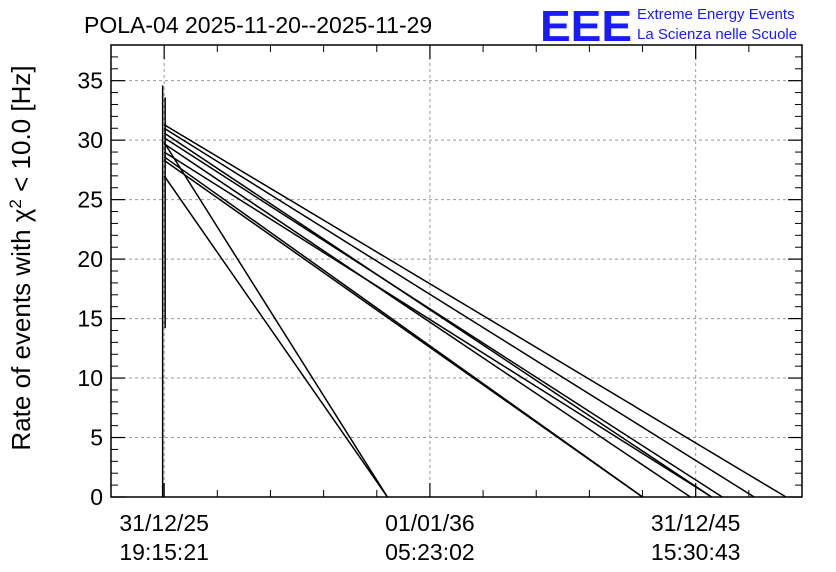  What do you see at coordinates (90, 140) in the screenshot?
I see `y-tick-label: 30` at bounding box center [90, 140].